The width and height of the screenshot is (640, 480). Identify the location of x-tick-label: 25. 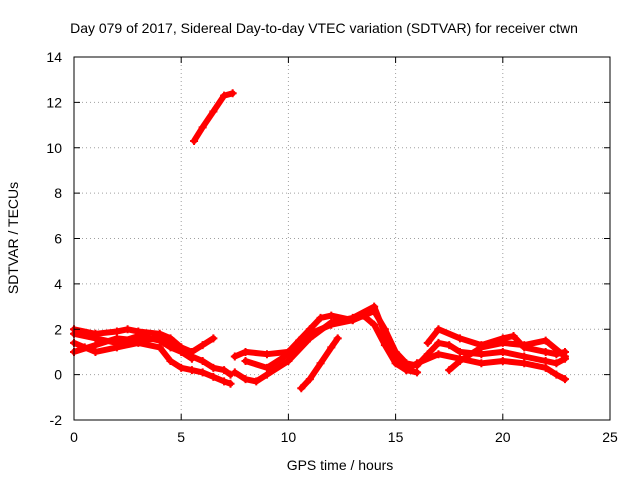
(610, 437).